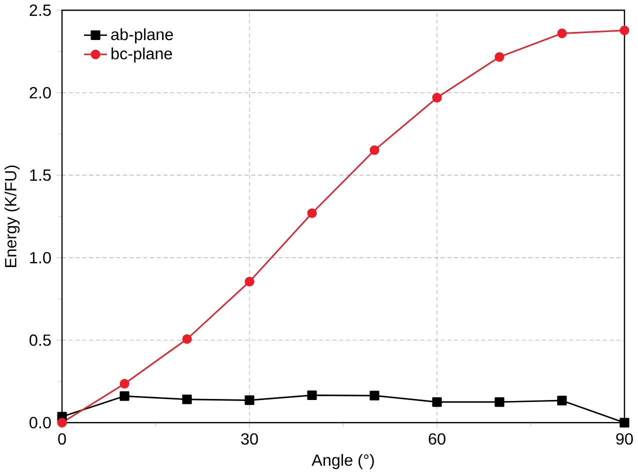  Describe the element at coordinates (62, 439) in the screenshot. I see `x-tick-label: 0` at that location.